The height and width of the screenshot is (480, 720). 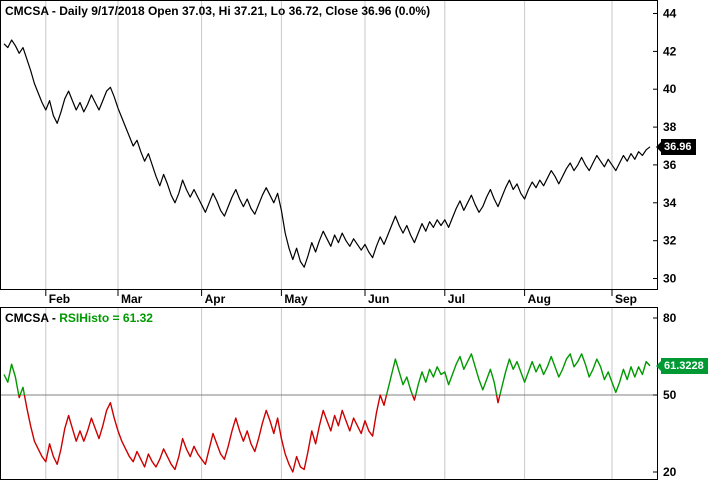 I want to click on last-price-badge: 36.96, so click(x=676, y=147).